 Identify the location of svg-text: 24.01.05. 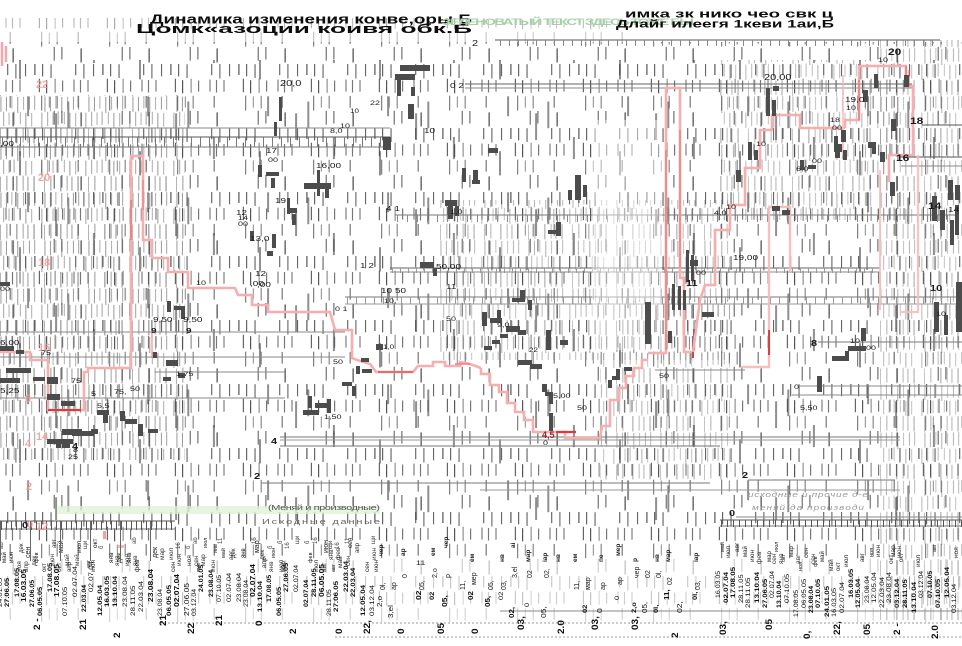
(201, 578).